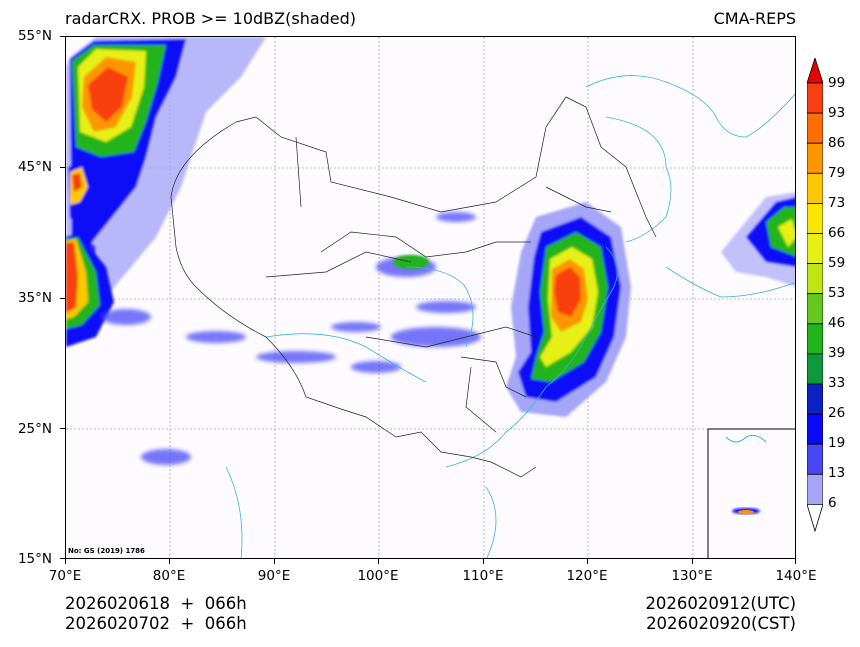  Describe the element at coordinates (34, 298) in the screenshot. I see `ytick-35n: 35°N` at that location.